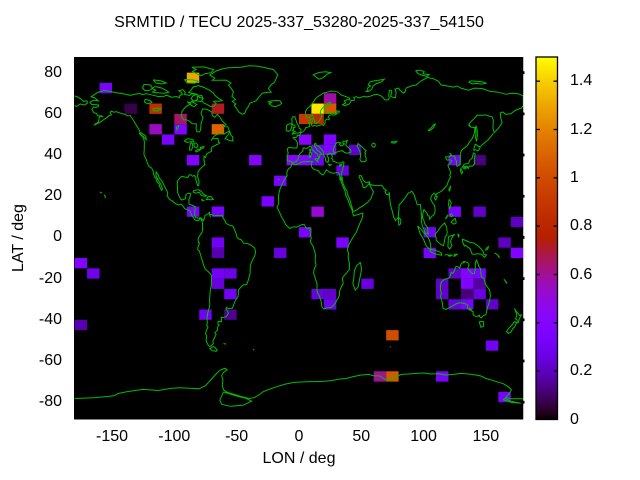 This screenshot has height=480, width=640. Describe the element at coordinates (581, 81) in the screenshot. I see `colorbar-tick-label: 1.4` at that location.